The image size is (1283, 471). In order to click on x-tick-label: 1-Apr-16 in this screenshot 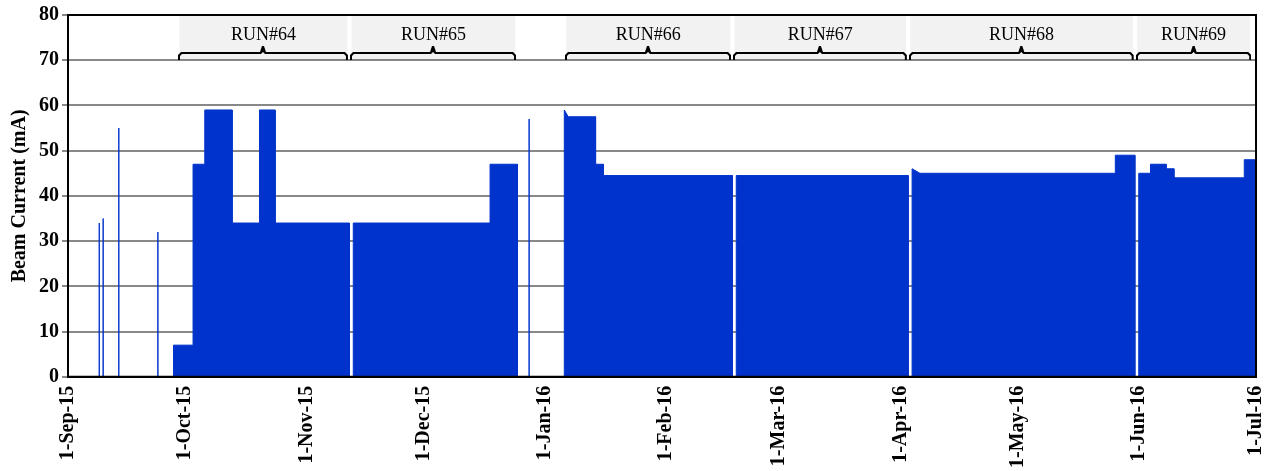, I will do `click(899, 424)`.